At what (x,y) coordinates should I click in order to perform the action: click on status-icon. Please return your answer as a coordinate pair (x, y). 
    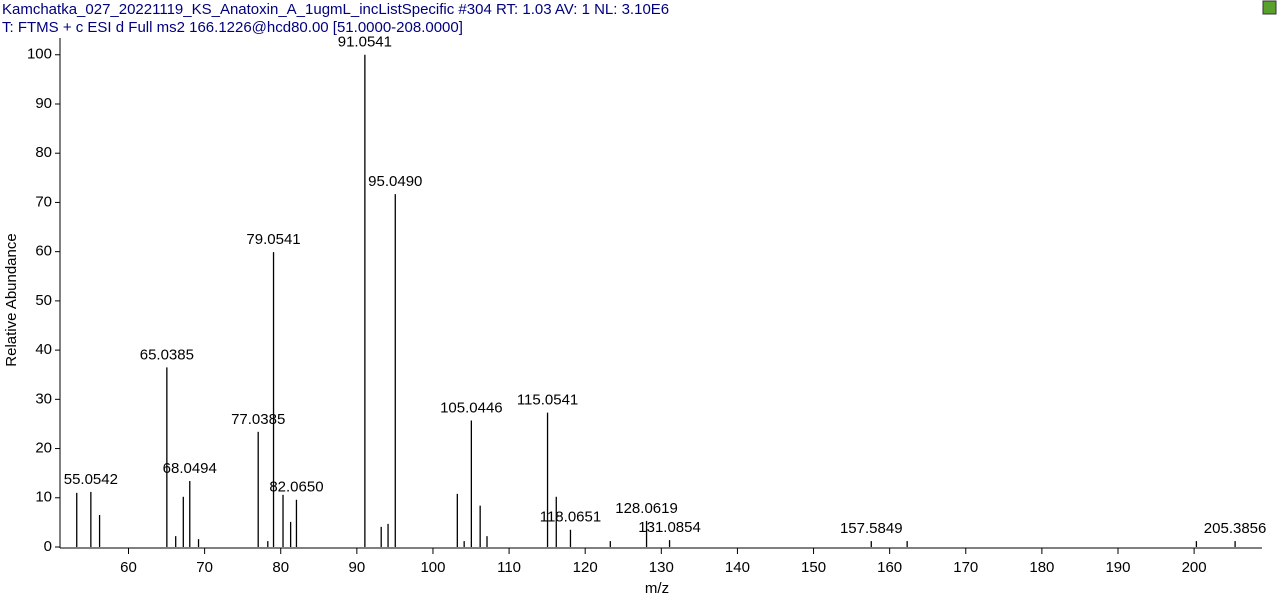
    Looking at the image, I should click on (1269, 7).